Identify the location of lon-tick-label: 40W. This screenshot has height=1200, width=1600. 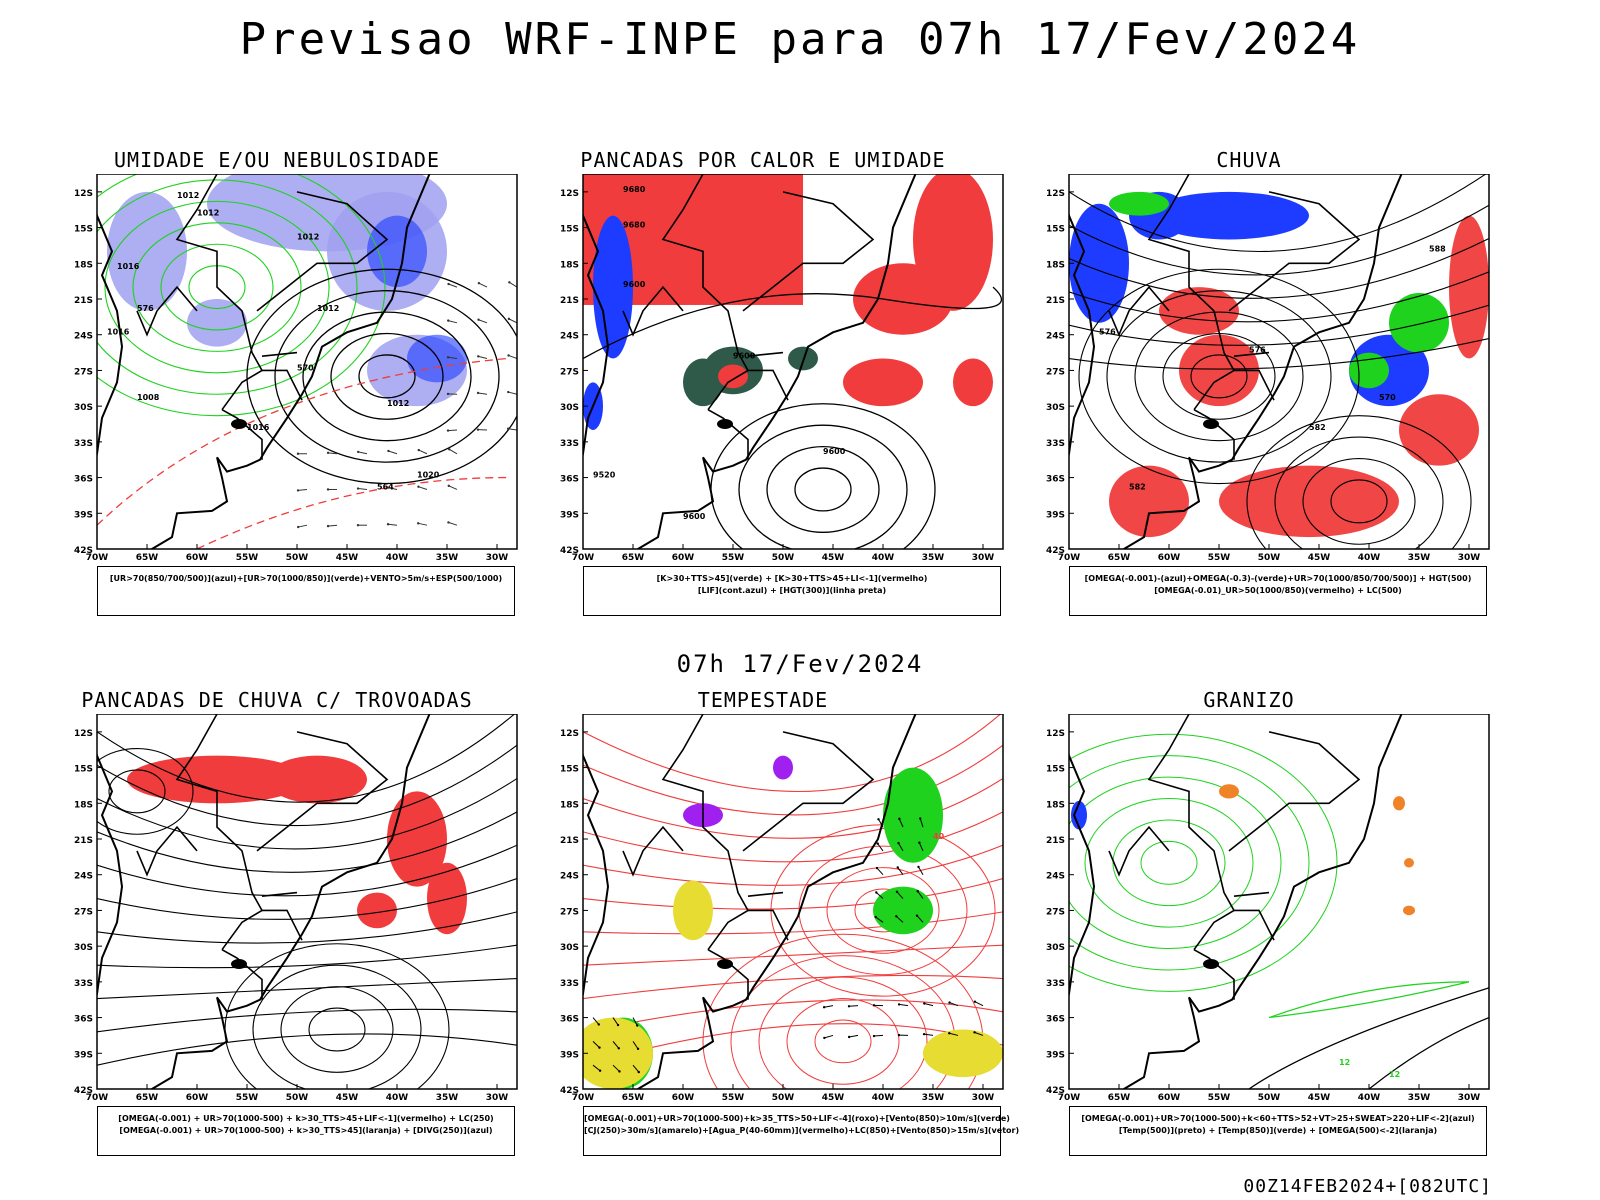
(397, 558).